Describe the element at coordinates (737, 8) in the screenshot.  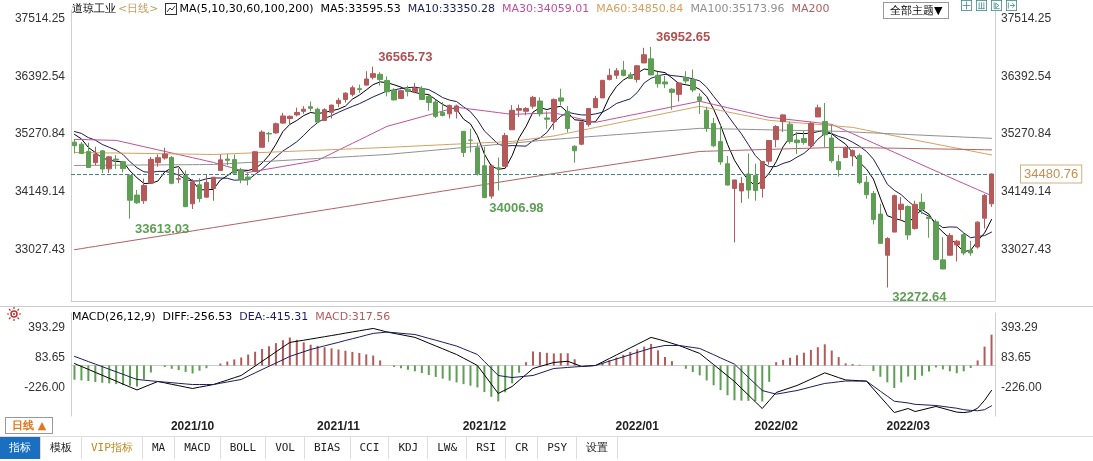
I see `text: MA100:35173.96` at that location.